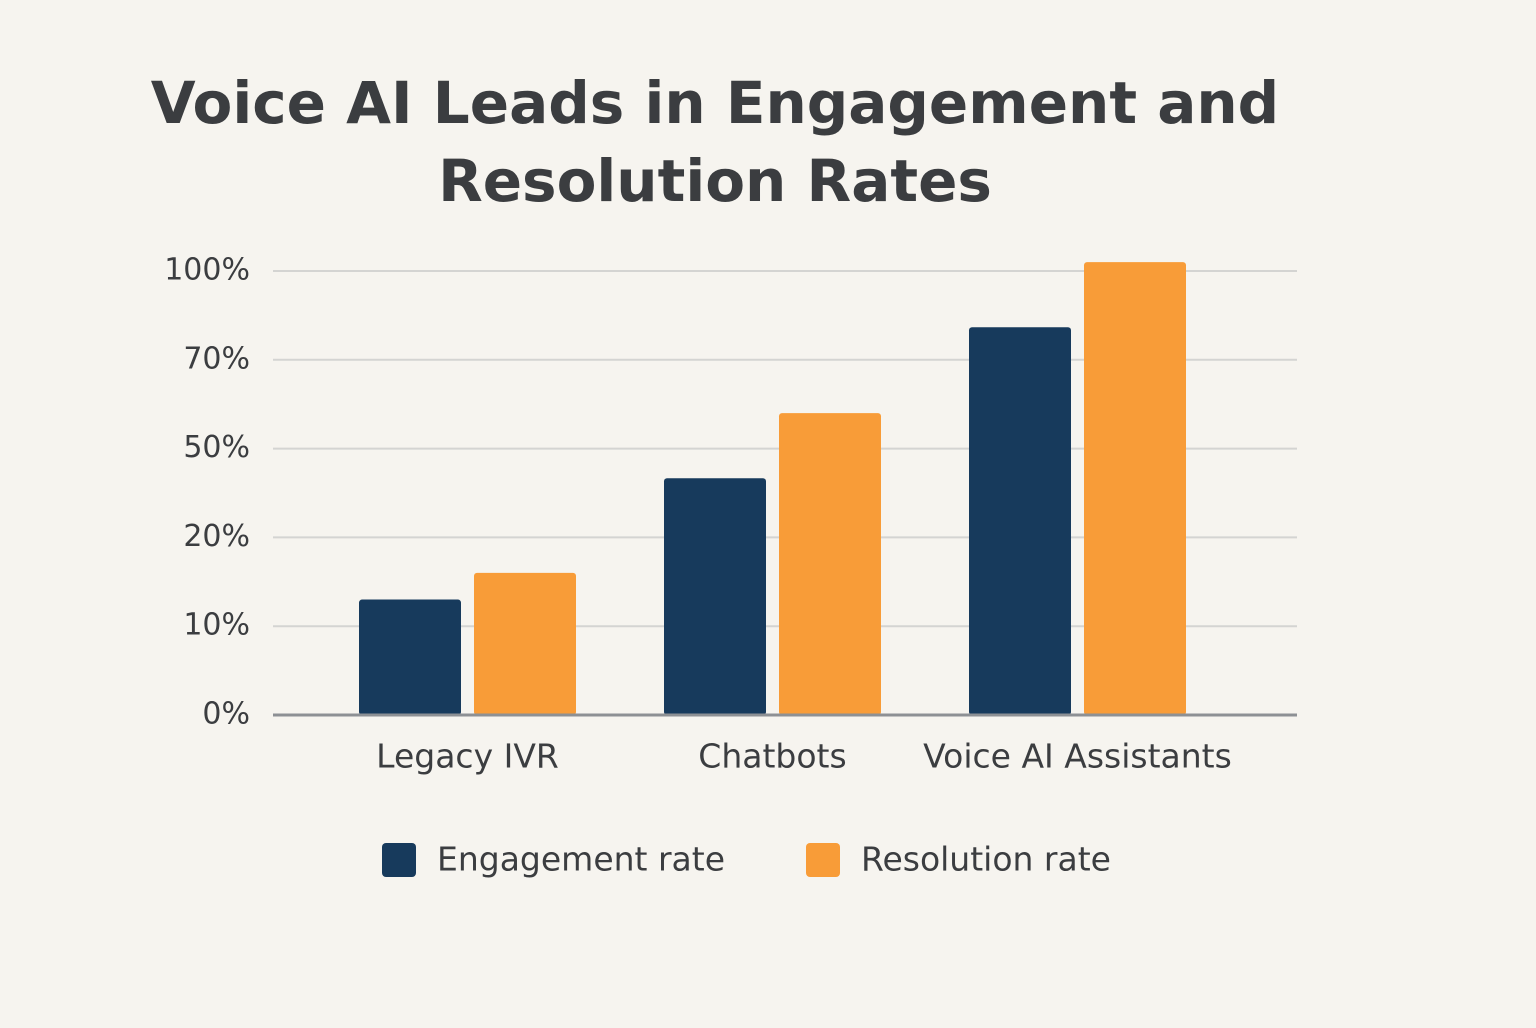  I want to click on y-tick-label: 100%, so click(207, 270).